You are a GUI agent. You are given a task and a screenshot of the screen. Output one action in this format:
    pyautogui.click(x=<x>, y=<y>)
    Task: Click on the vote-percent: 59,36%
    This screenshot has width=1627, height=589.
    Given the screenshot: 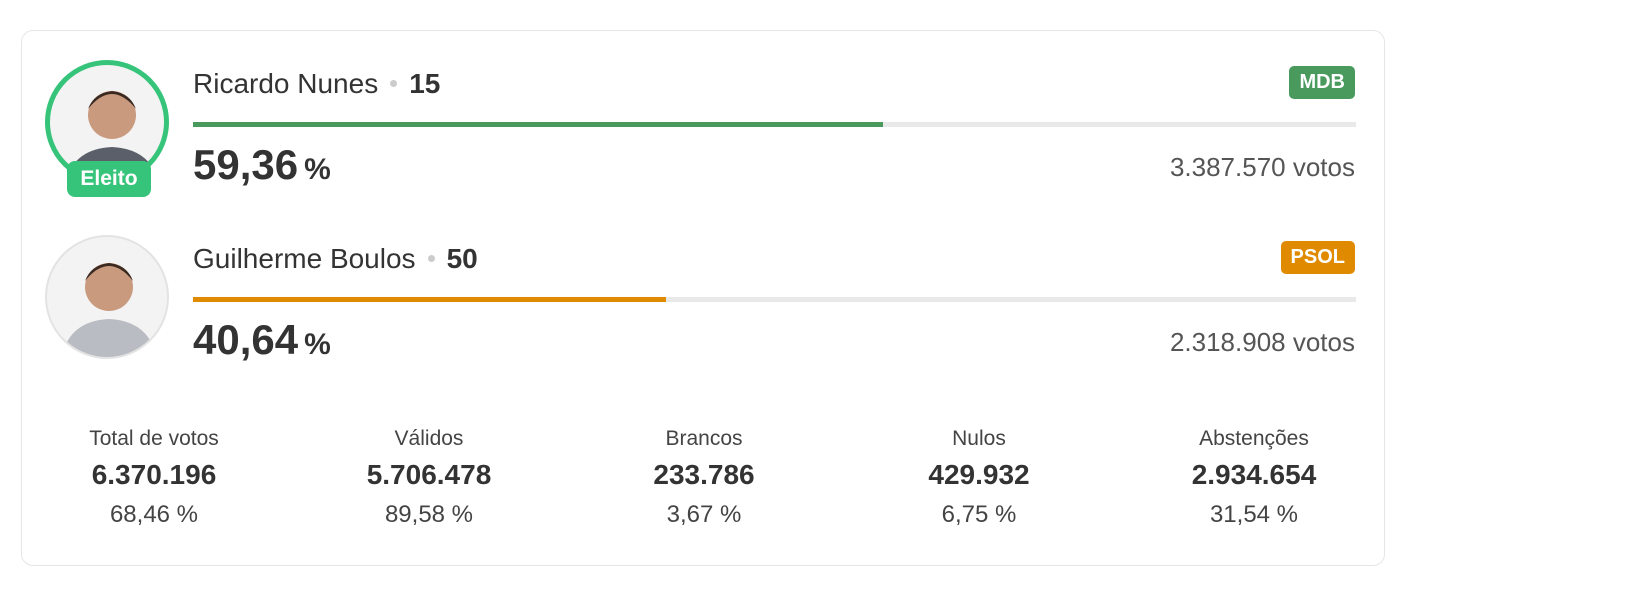 What is the action you would take?
    pyautogui.click(x=262, y=165)
    